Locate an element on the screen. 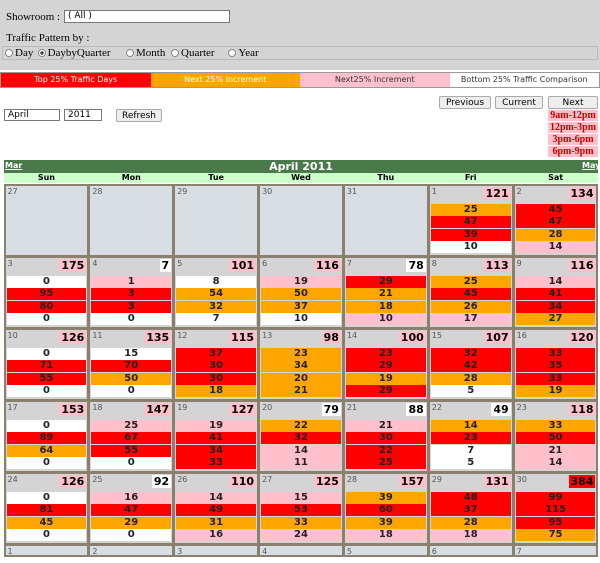 This screenshot has height=563, width=600. day-number: 4 is located at coordinates (265, 550).